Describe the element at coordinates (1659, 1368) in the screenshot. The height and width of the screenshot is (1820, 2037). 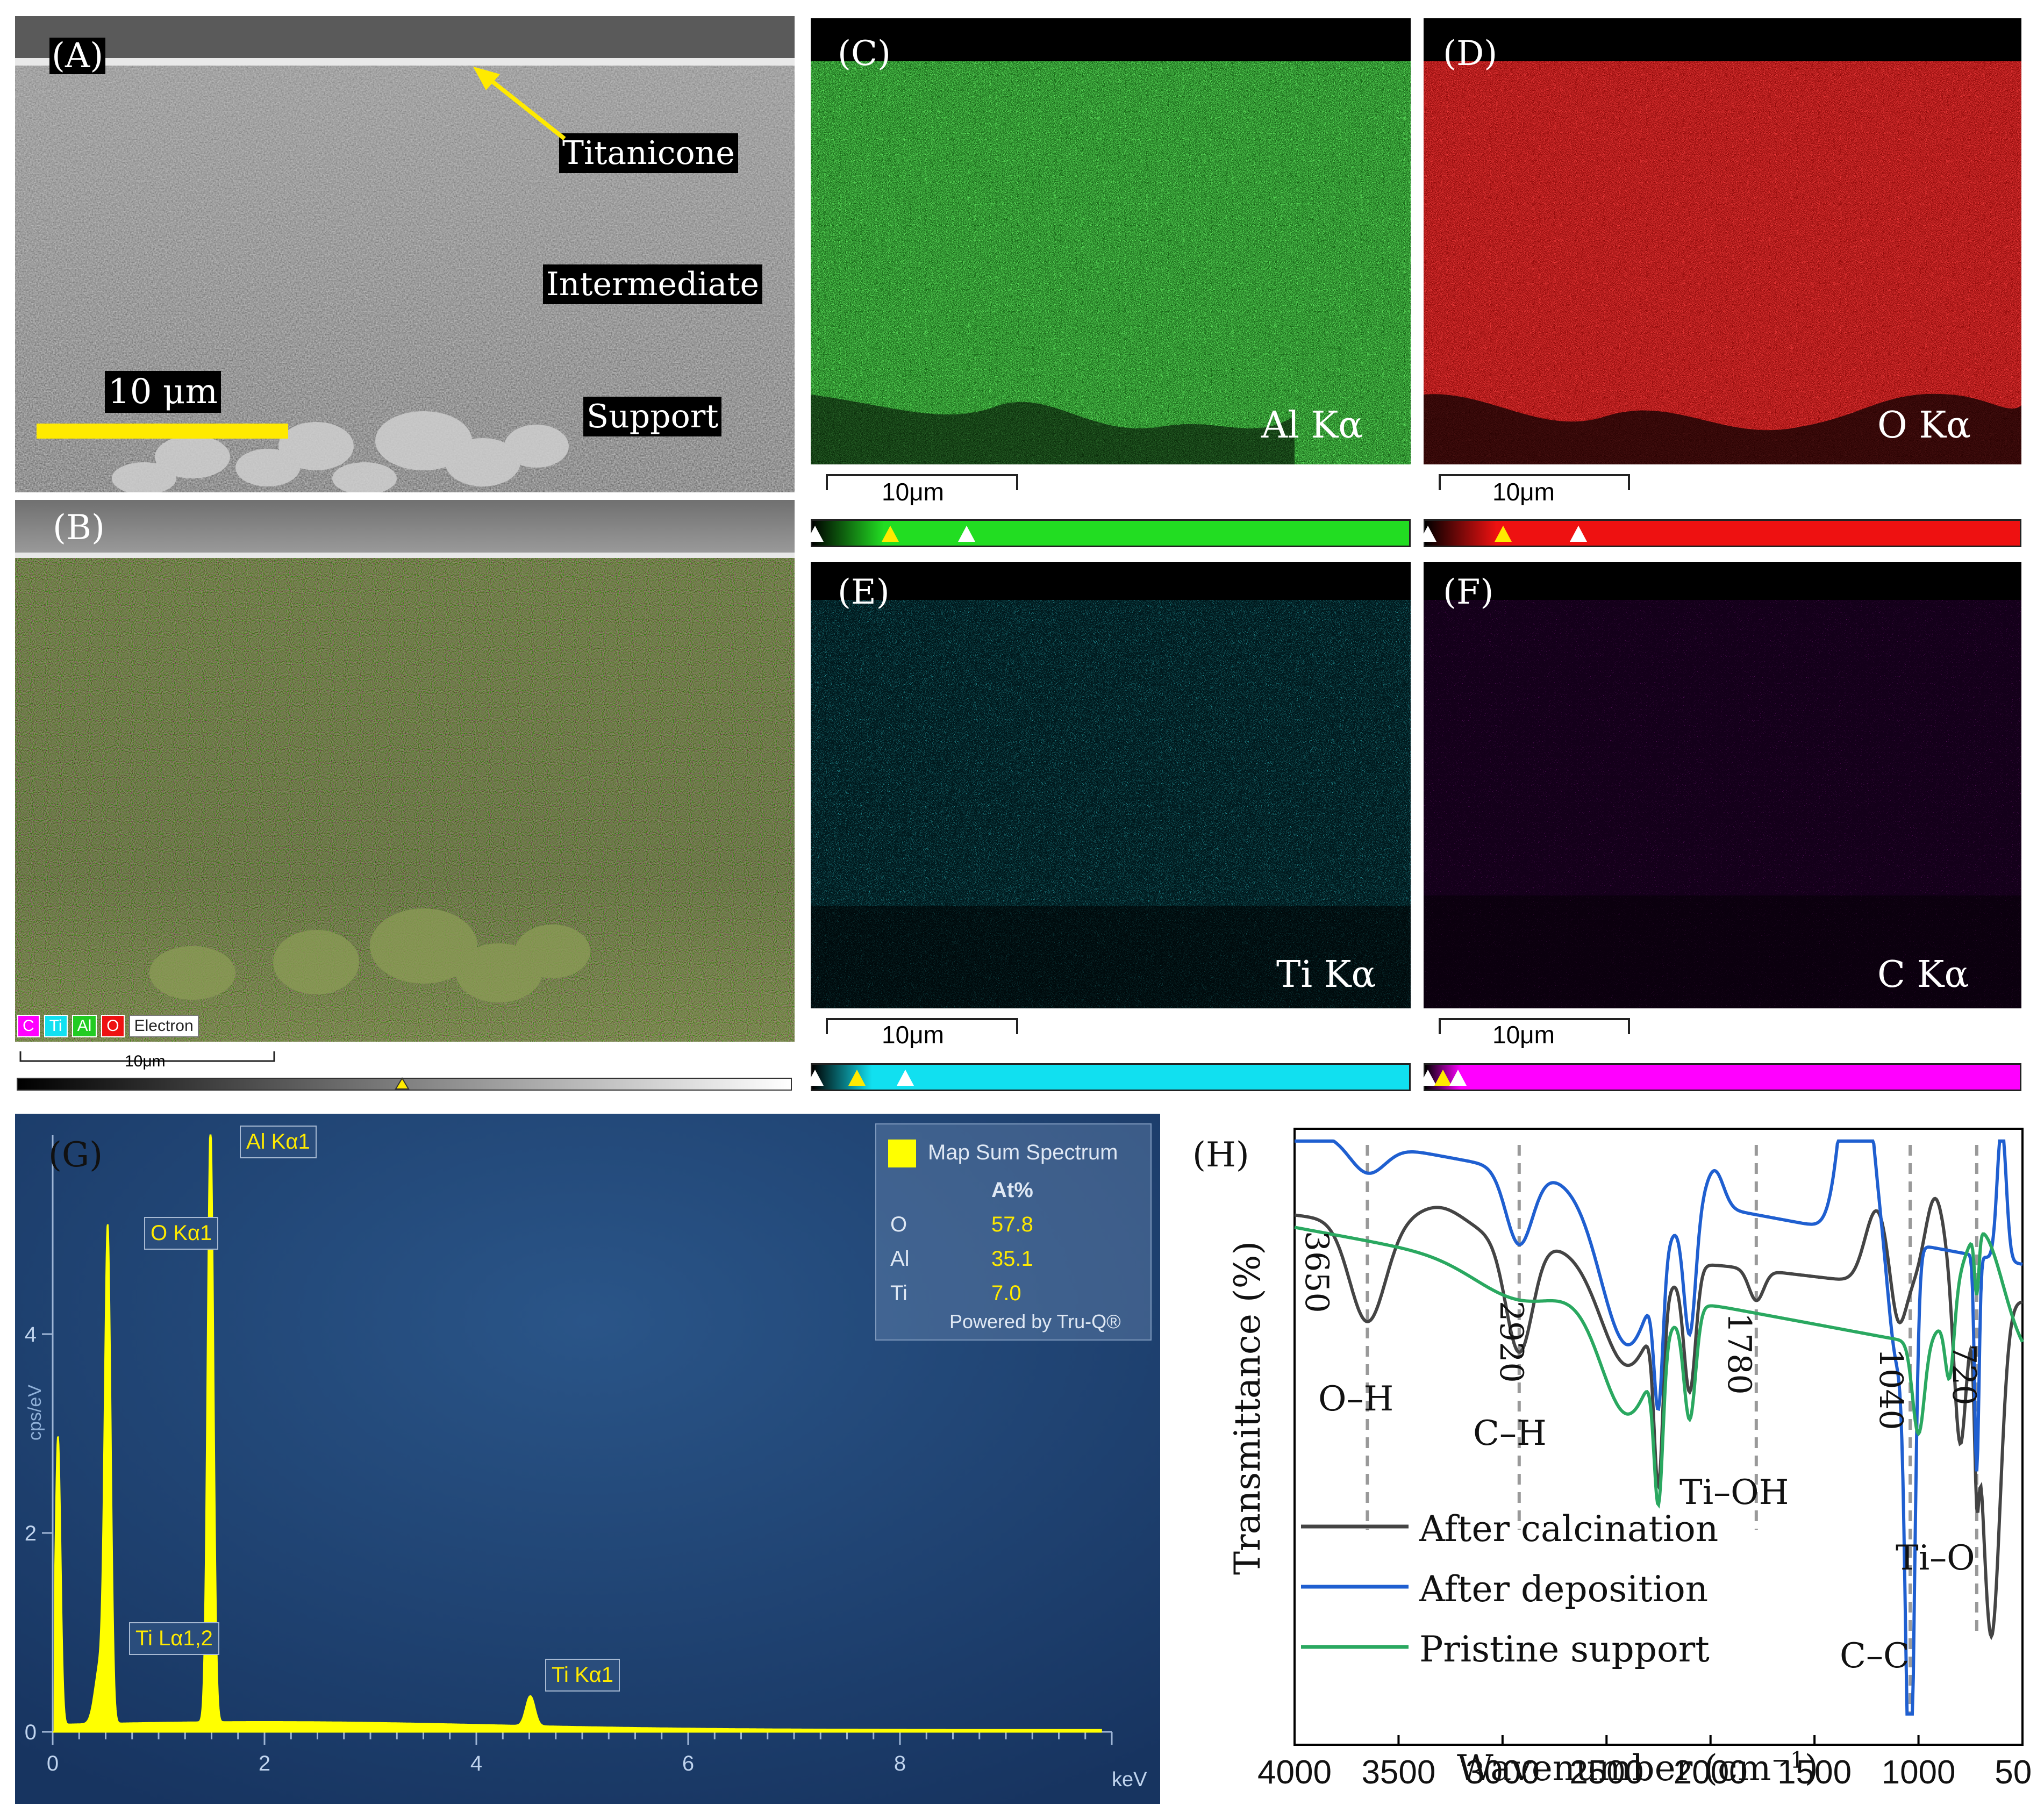
I see `series-line-pristine-support` at that location.